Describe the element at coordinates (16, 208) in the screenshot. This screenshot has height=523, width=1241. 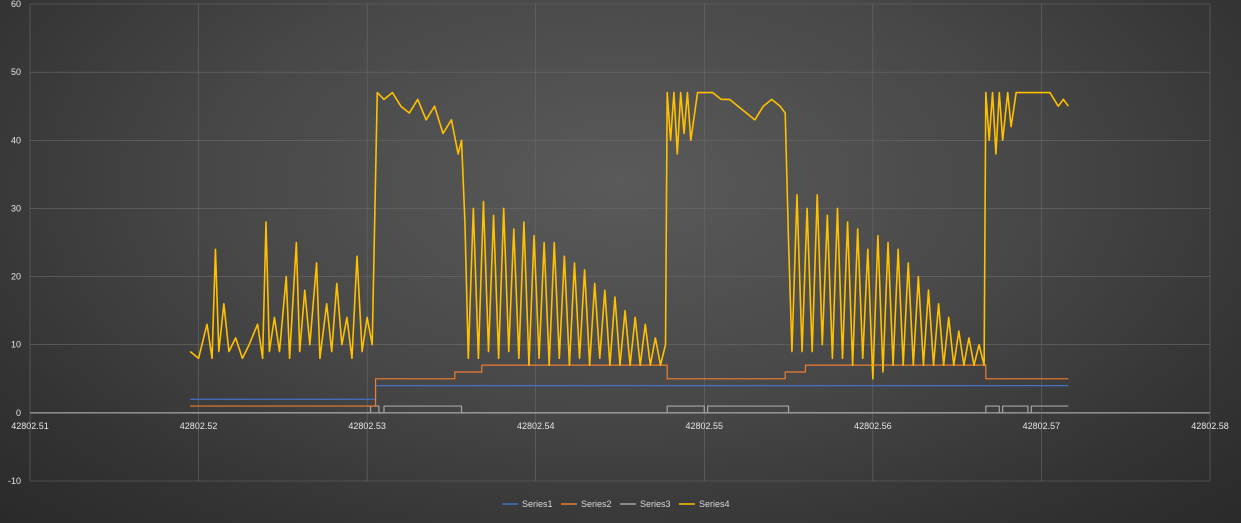
I see `y-tick-label: 30` at that location.